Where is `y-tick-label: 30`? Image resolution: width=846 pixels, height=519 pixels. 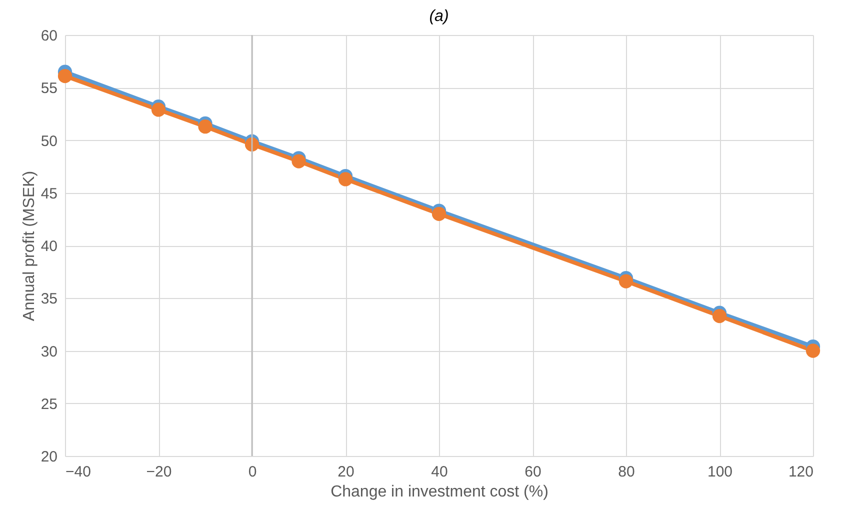 y-tick-label: 30 is located at coordinates (49, 351).